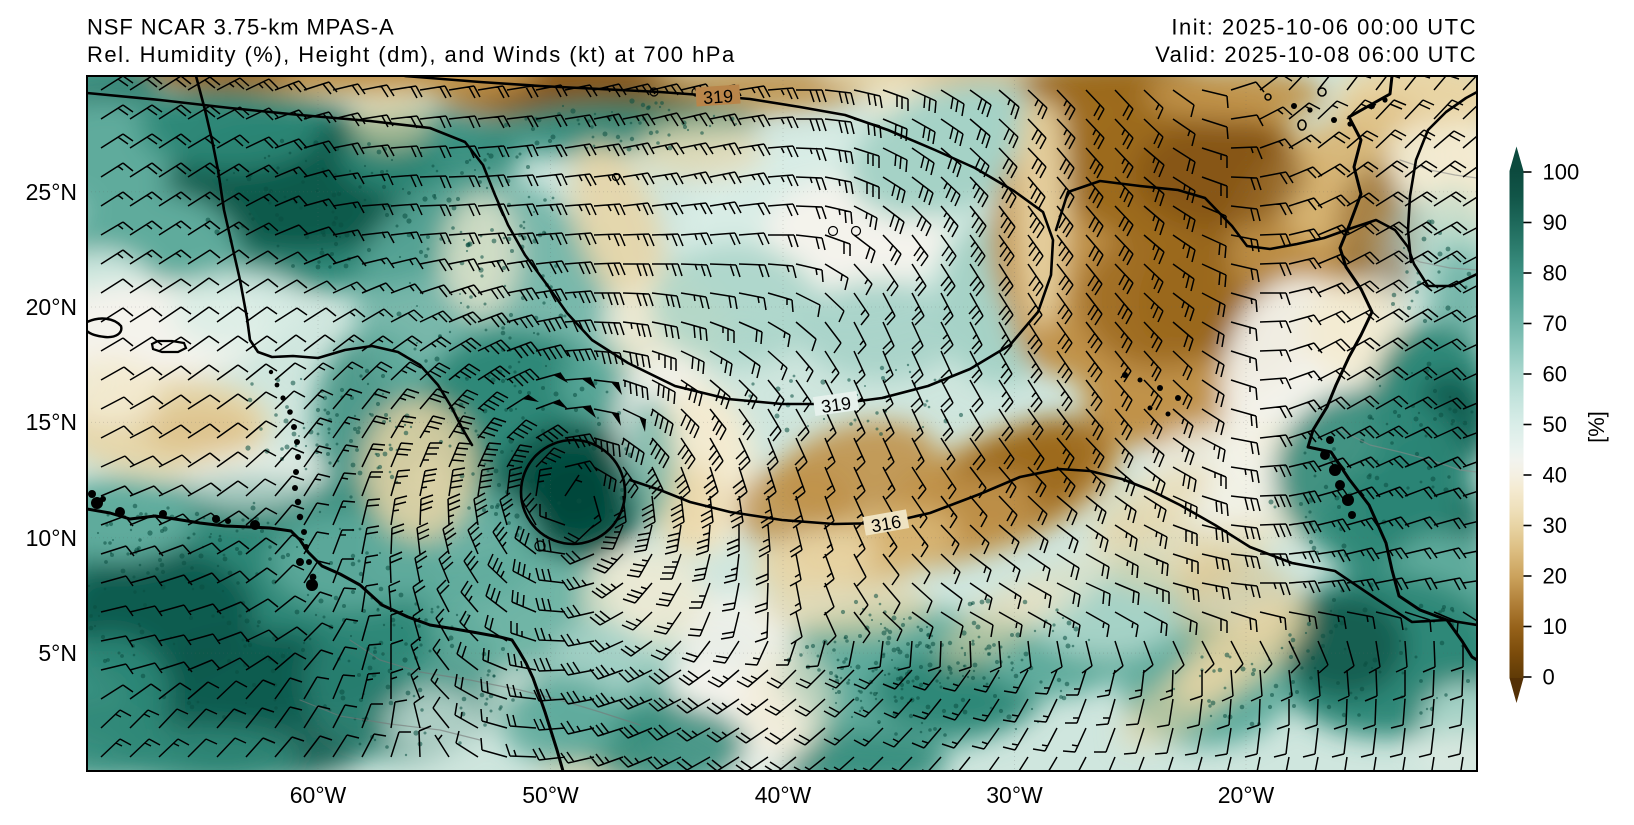 Image resolution: width=1634 pixels, height=825 pixels. What do you see at coordinates (51, 538) in the screenshot?
I see `svg-text: 10°N` at bounding box center [51, 538].